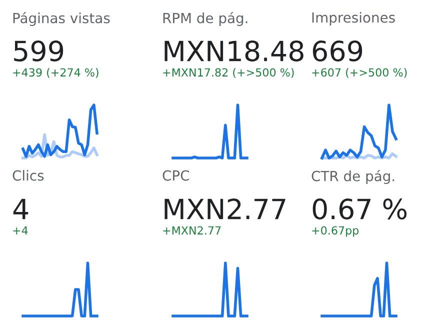 The width and height of the screenshot is (423, 334). Describe the element at coordinates (20, 230) in the screenshot. I see `text: +4` at that location.